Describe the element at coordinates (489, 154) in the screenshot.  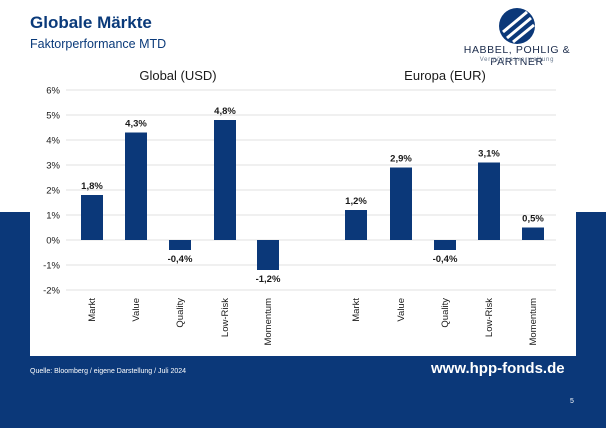
I see `data-label: 3,1%` at that location.